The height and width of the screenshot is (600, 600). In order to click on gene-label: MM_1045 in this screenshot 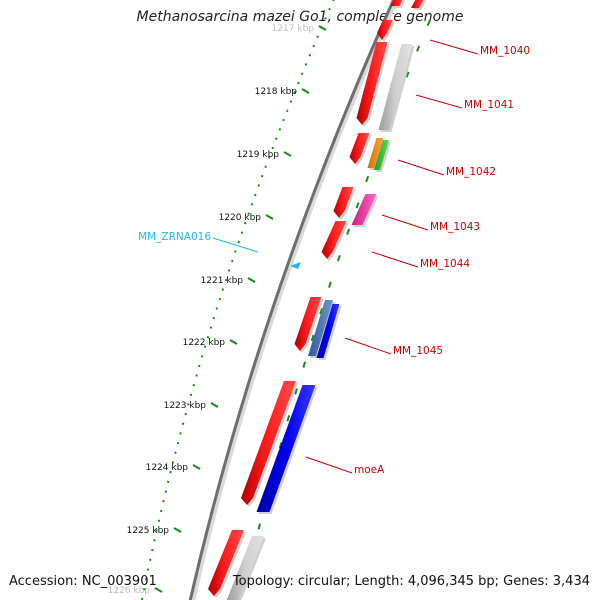, I will do `click(418, 351)`.